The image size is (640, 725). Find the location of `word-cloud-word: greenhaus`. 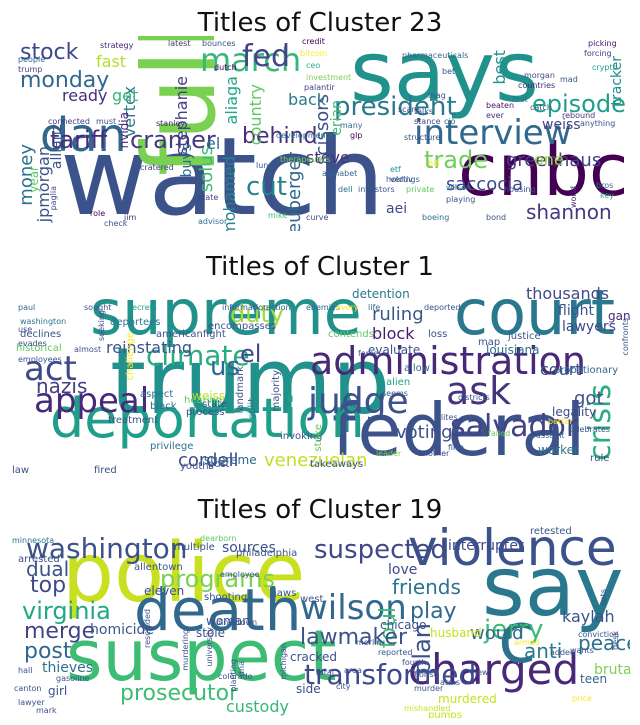

word-cloud-word: greenhaus is located at coordinates (554, 160).